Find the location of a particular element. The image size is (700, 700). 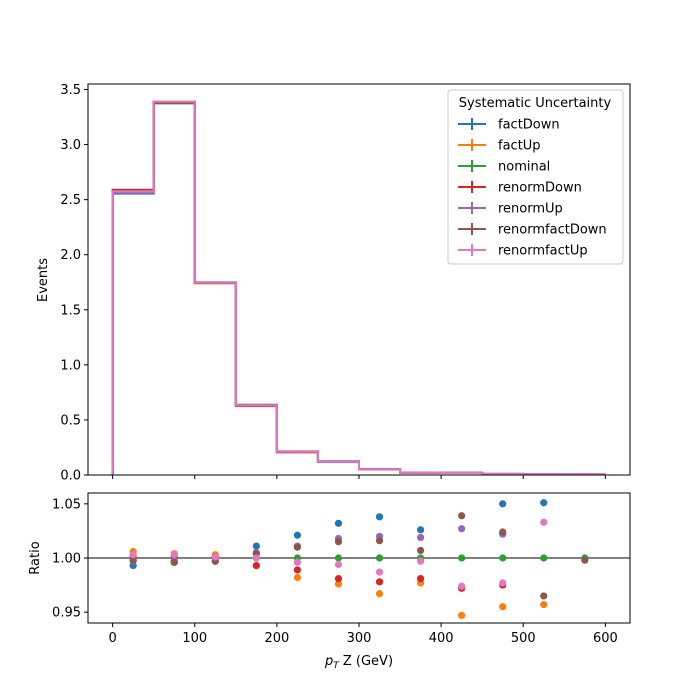

legend-entry-renormfactup: renormfactUp is located at coordinates (523, 251).